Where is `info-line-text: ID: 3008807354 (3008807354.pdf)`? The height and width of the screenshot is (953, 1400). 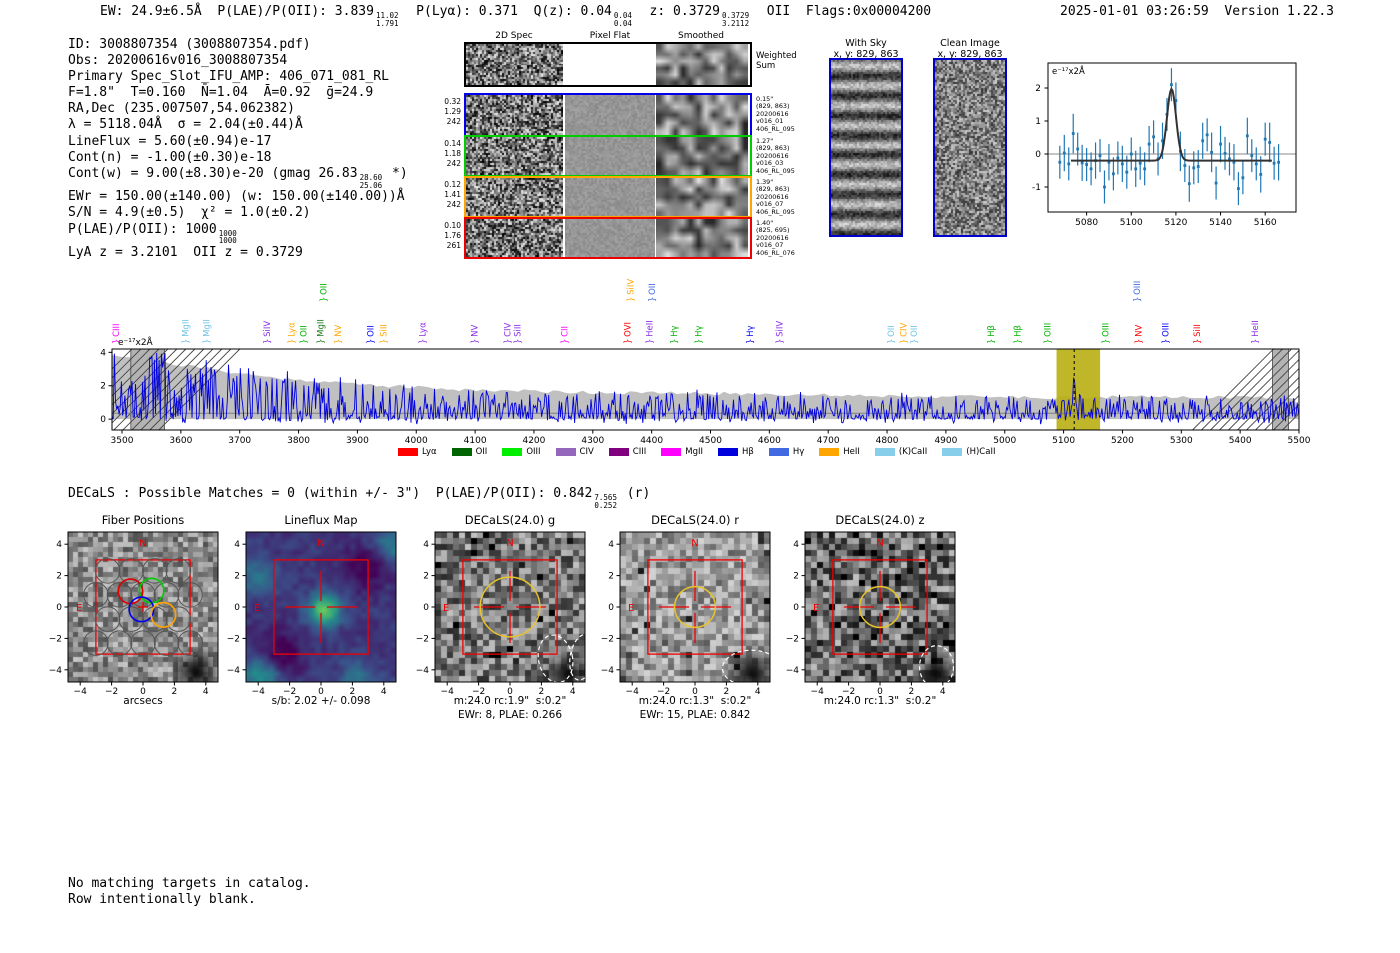
info-line-text: ID: 3008807354 (3008807354.pdf) is located at coordinates (189, 44).